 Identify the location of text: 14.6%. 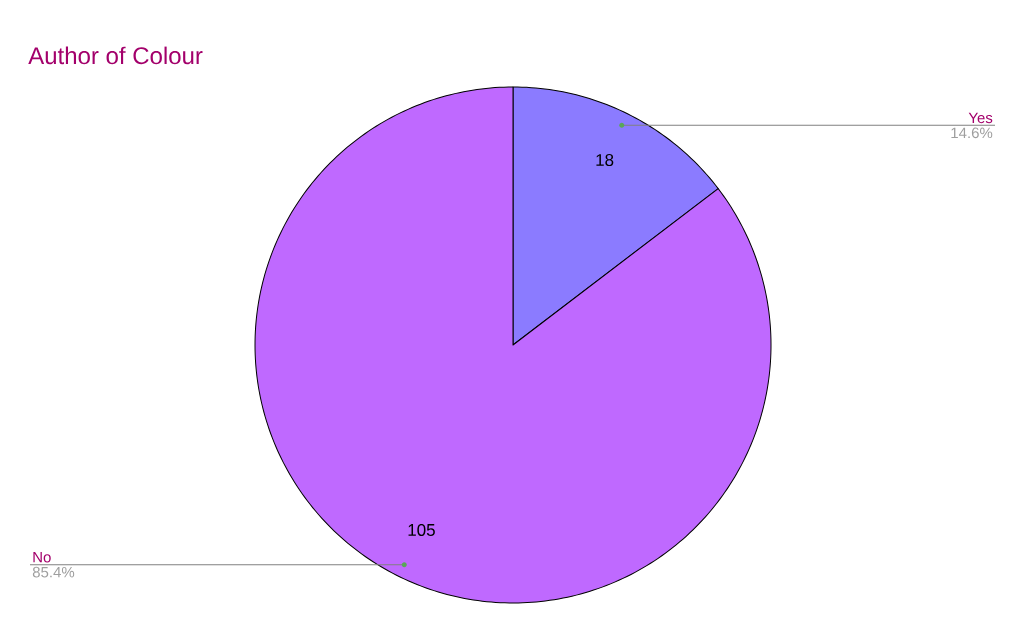
(972, 133).